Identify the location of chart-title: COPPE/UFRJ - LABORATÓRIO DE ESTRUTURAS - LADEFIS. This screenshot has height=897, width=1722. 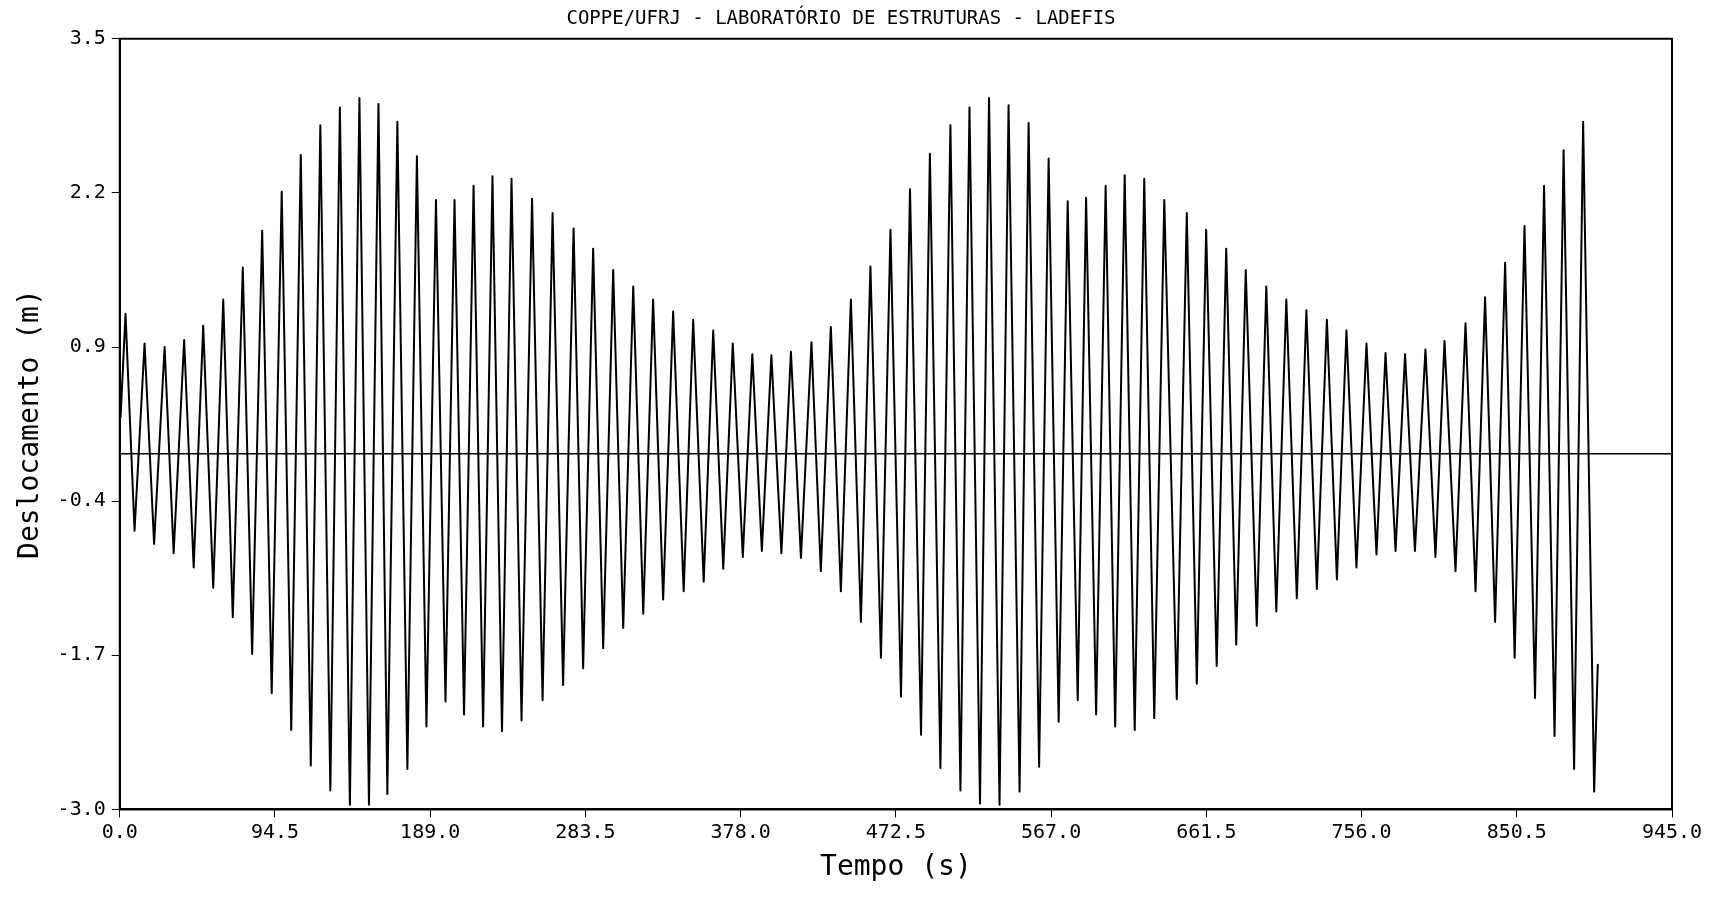
(841, 17).